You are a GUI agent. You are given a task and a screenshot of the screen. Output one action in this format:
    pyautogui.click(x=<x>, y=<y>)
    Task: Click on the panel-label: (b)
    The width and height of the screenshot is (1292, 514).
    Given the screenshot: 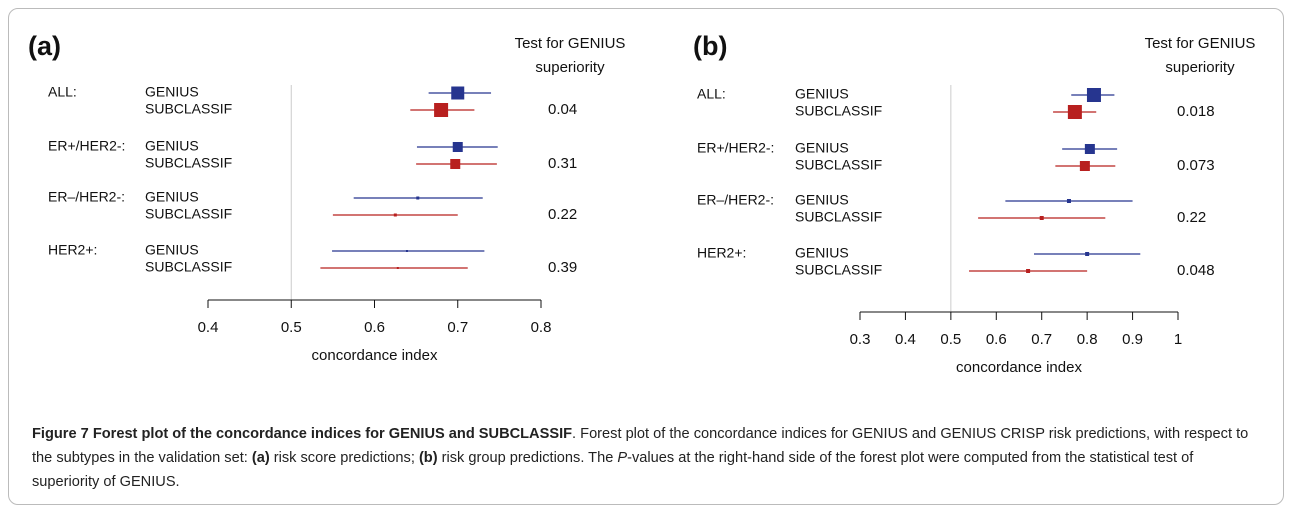 What is the action you would take?
    pyautogui.click(x=710, y=46)
    